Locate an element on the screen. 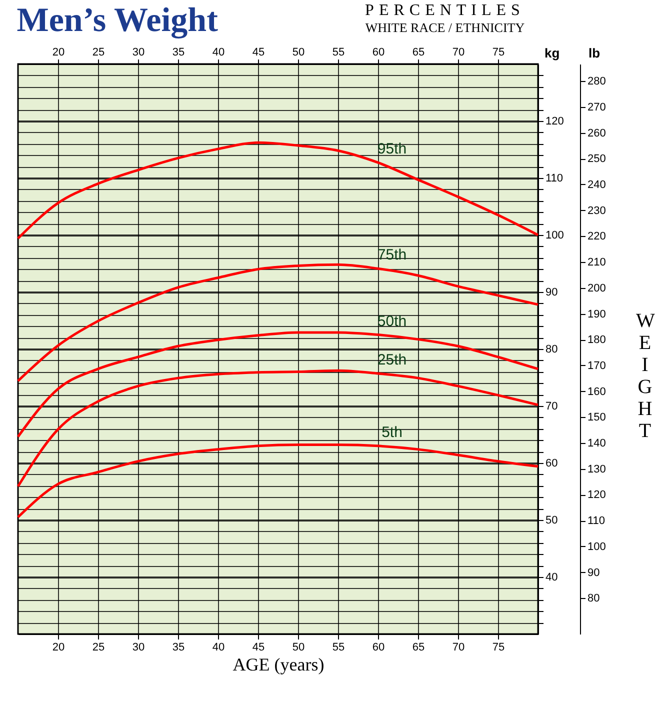 The height and width of the screenshot is (722, 660). x2-tick-label: 75 is located at coordinates (498, 648).